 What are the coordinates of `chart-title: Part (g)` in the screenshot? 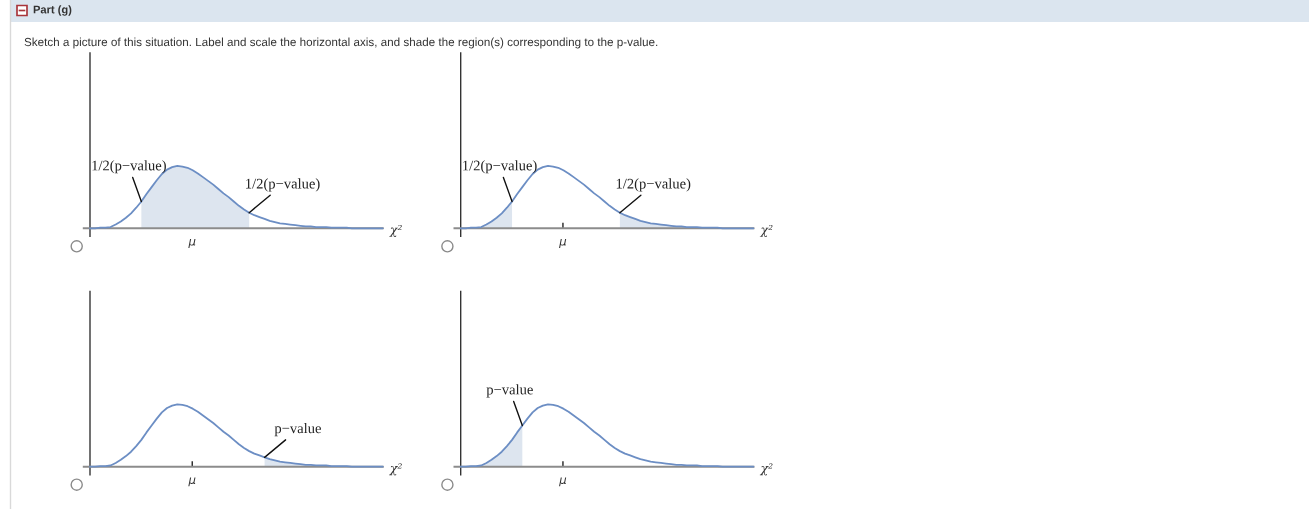 It's located at (52, 10).